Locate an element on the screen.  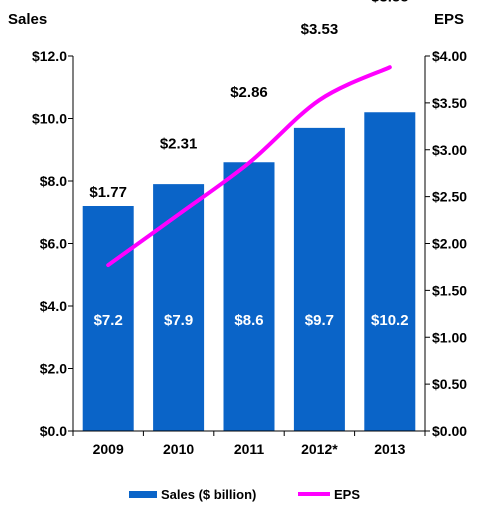
right-tick-label: $0.50 is located at coordinates (449, 384).